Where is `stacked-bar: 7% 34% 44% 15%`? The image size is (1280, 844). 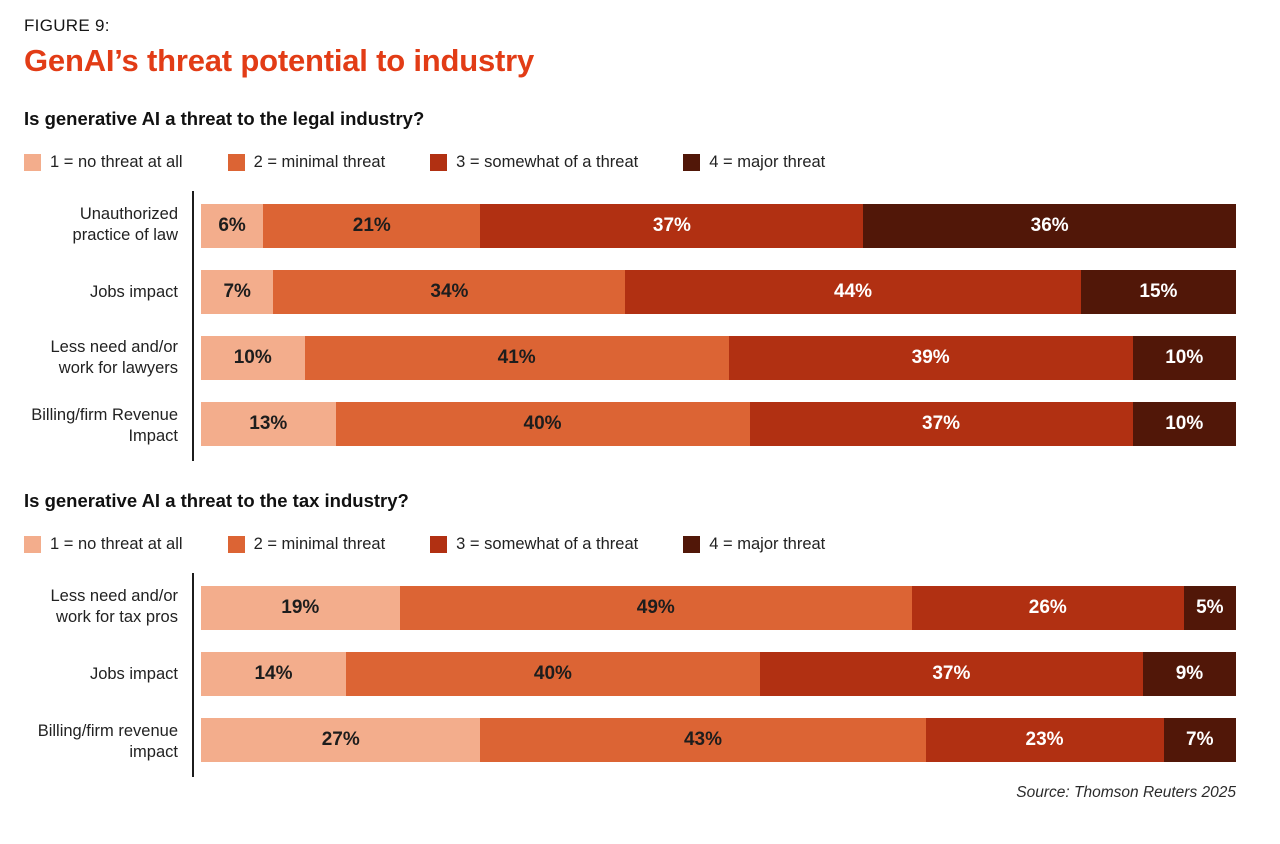 stacked-bar: 7% 34% 44% 15% is located at coordinates (719, 292).